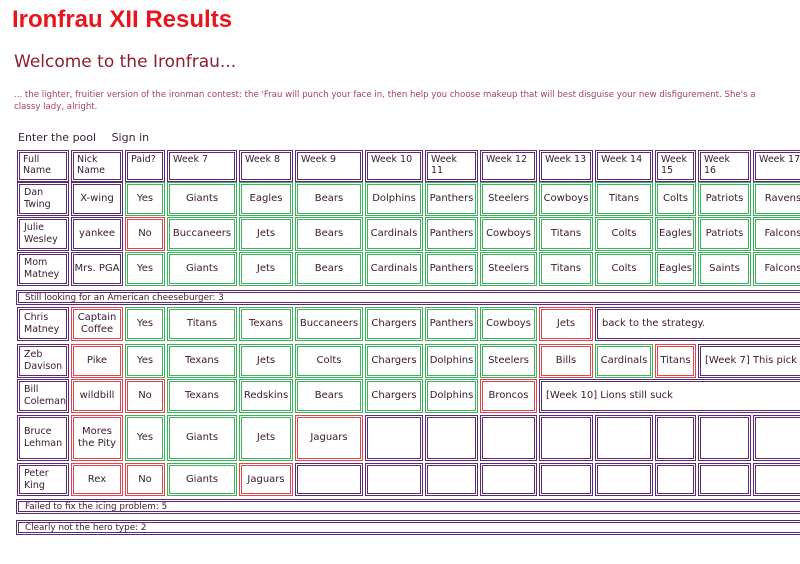  Describe the element at coordinates (724, 199) in the screenshot. I see `weekly-pick: Patriots` at that location.